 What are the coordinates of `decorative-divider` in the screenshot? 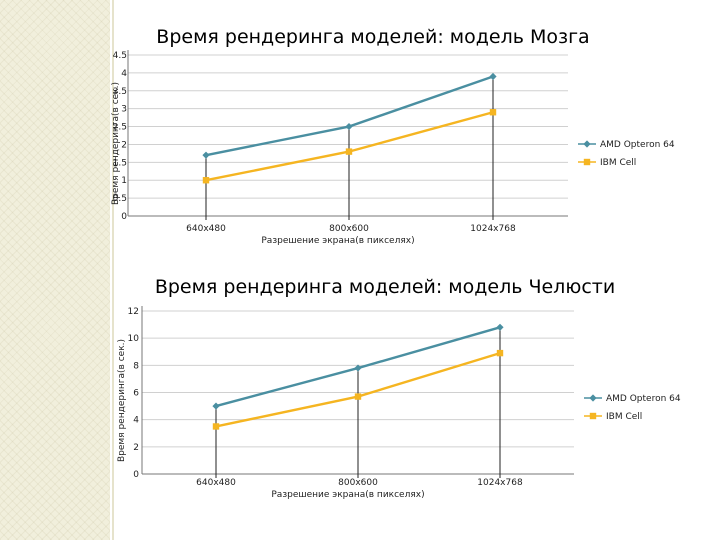 It's located at (113, 270).